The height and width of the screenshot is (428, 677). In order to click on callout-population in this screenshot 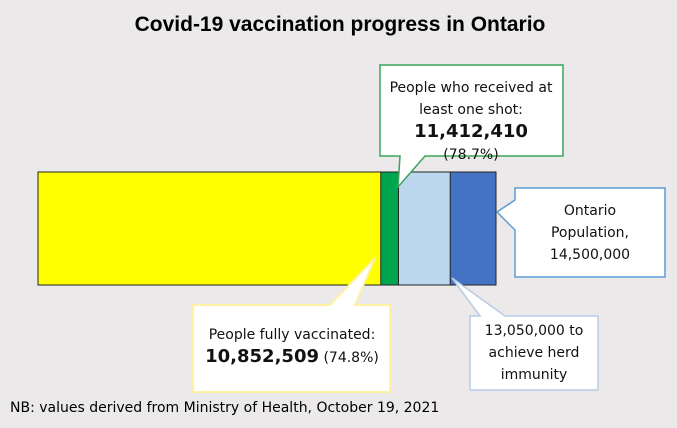, I will do `click(580, 232)`.